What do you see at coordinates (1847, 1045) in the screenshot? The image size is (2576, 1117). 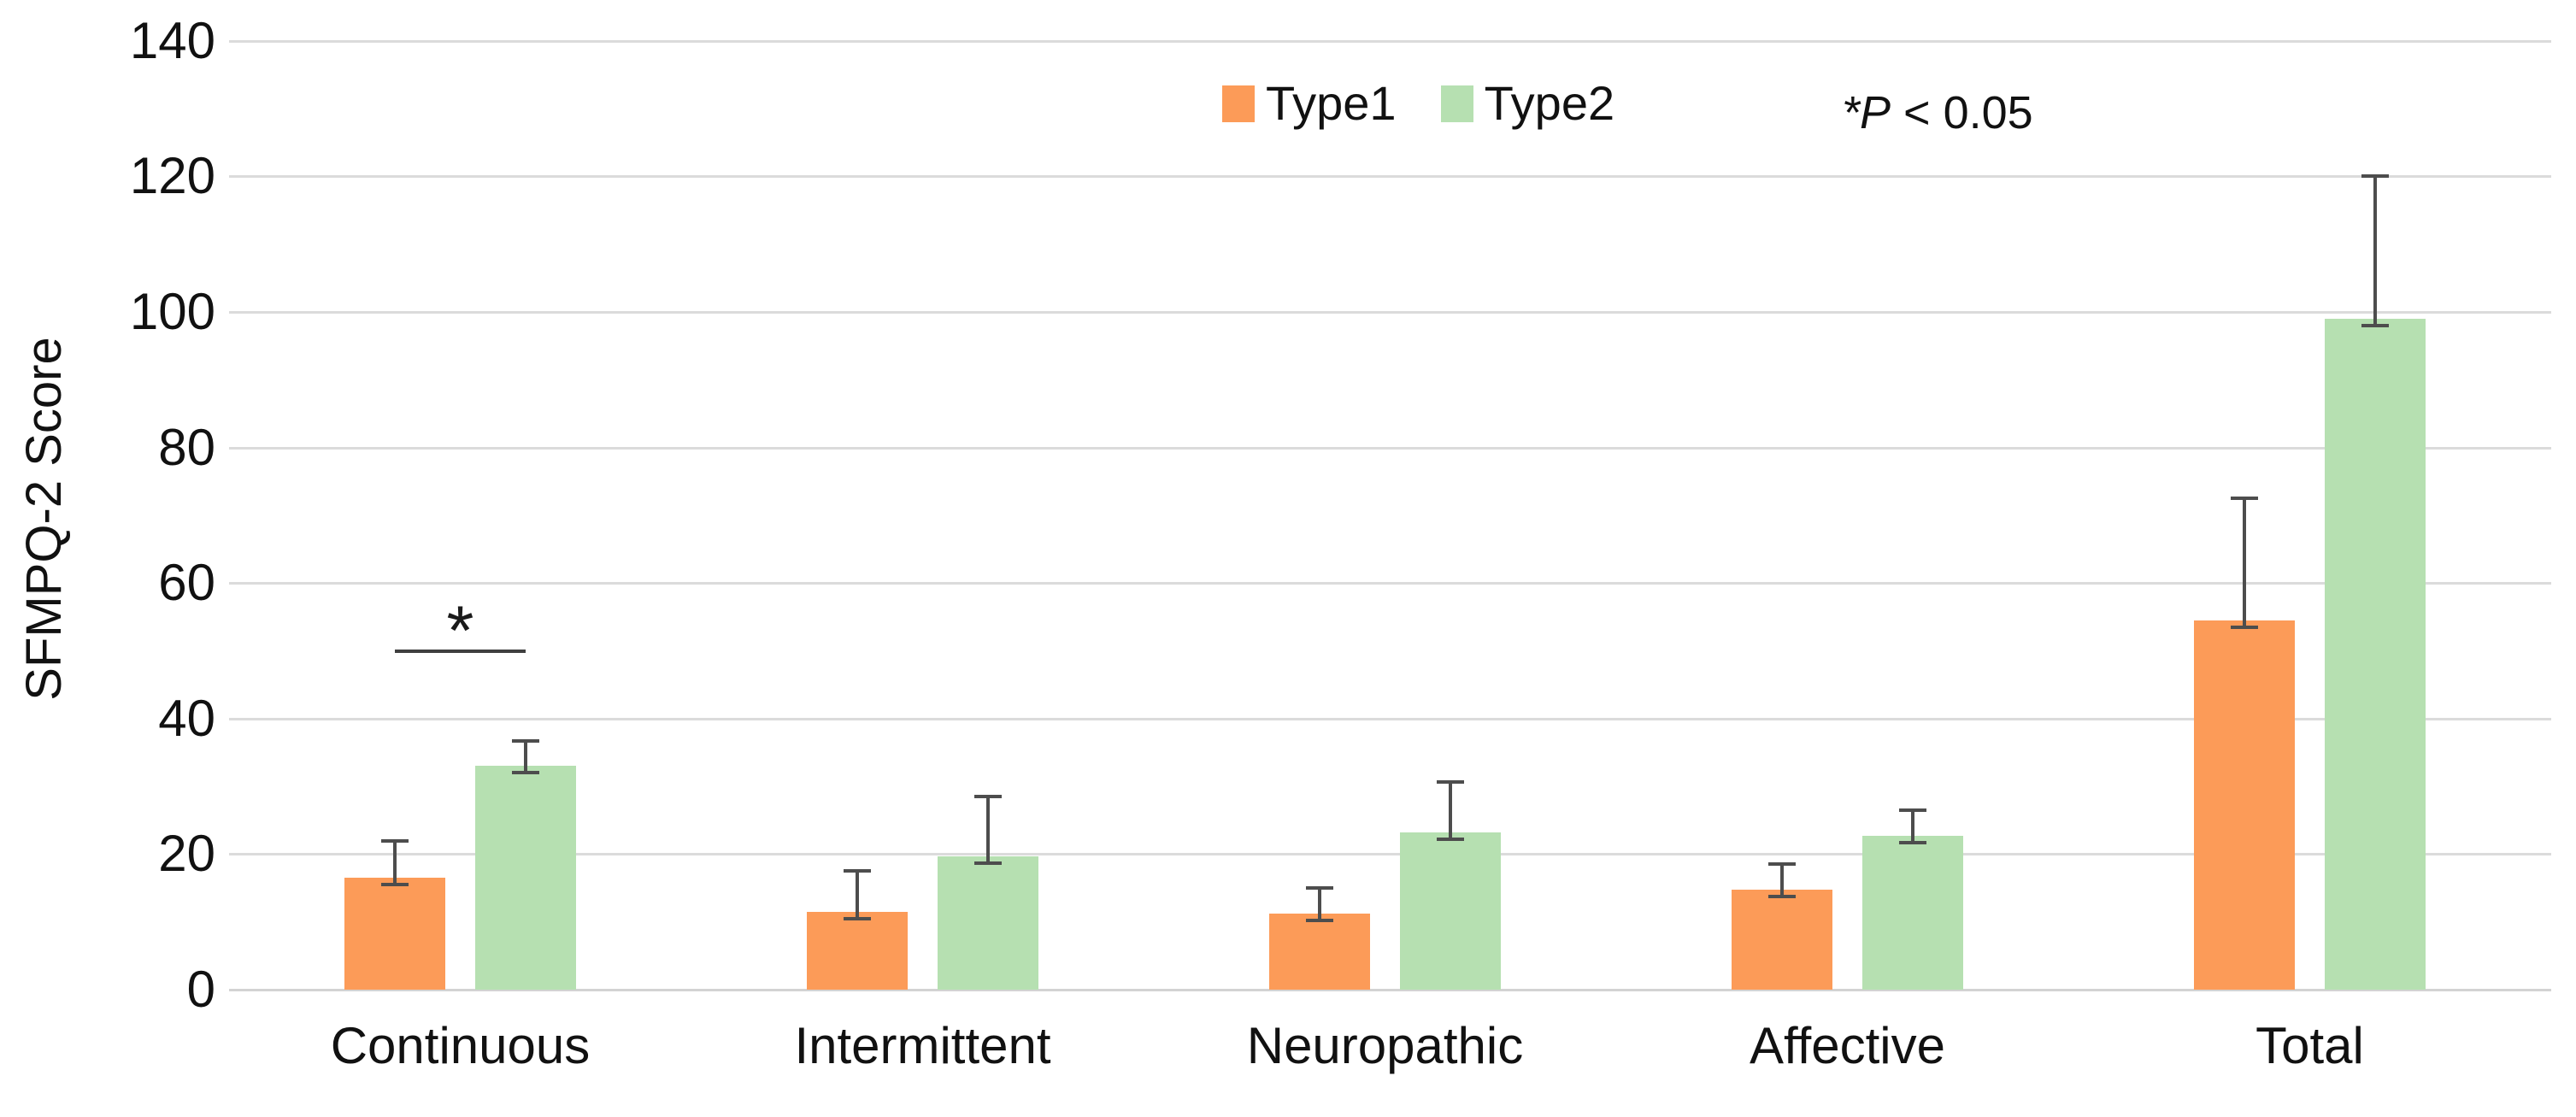 I see `x-category-label-affective: Affective` at bounding box center [1847, 1045].